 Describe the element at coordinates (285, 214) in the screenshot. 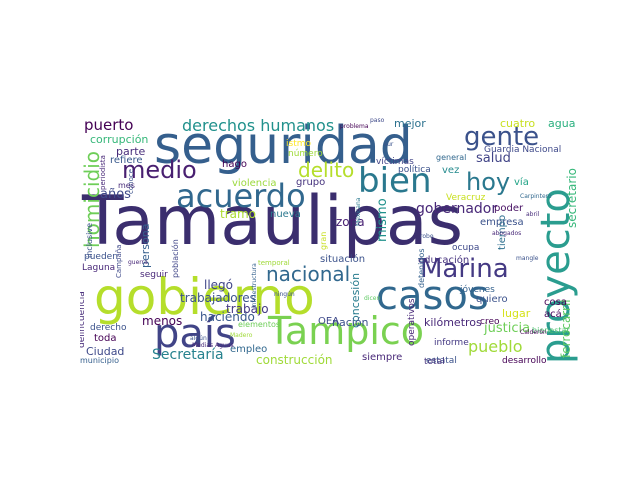

I see `word: nueva` at that location.